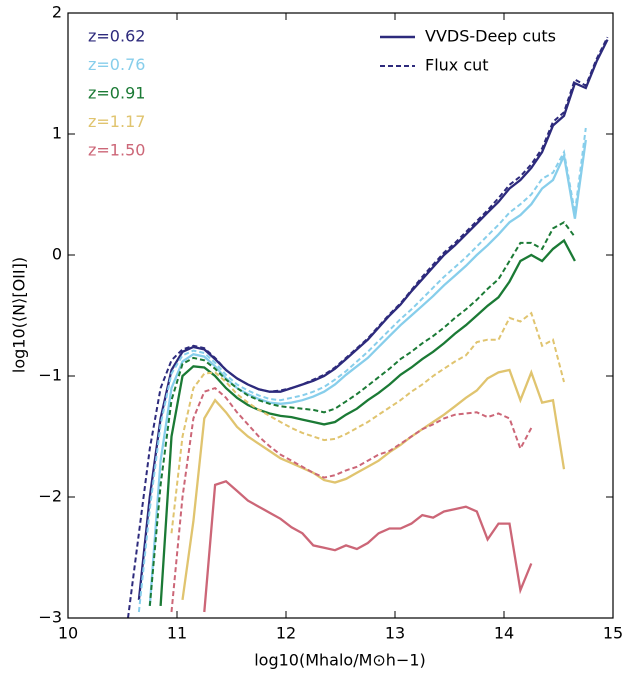 This screenshot has width=627, height=678. Describe the element at coordinates (504, 633) in the screenshot. I see `x-tick-label: 14` at that location.